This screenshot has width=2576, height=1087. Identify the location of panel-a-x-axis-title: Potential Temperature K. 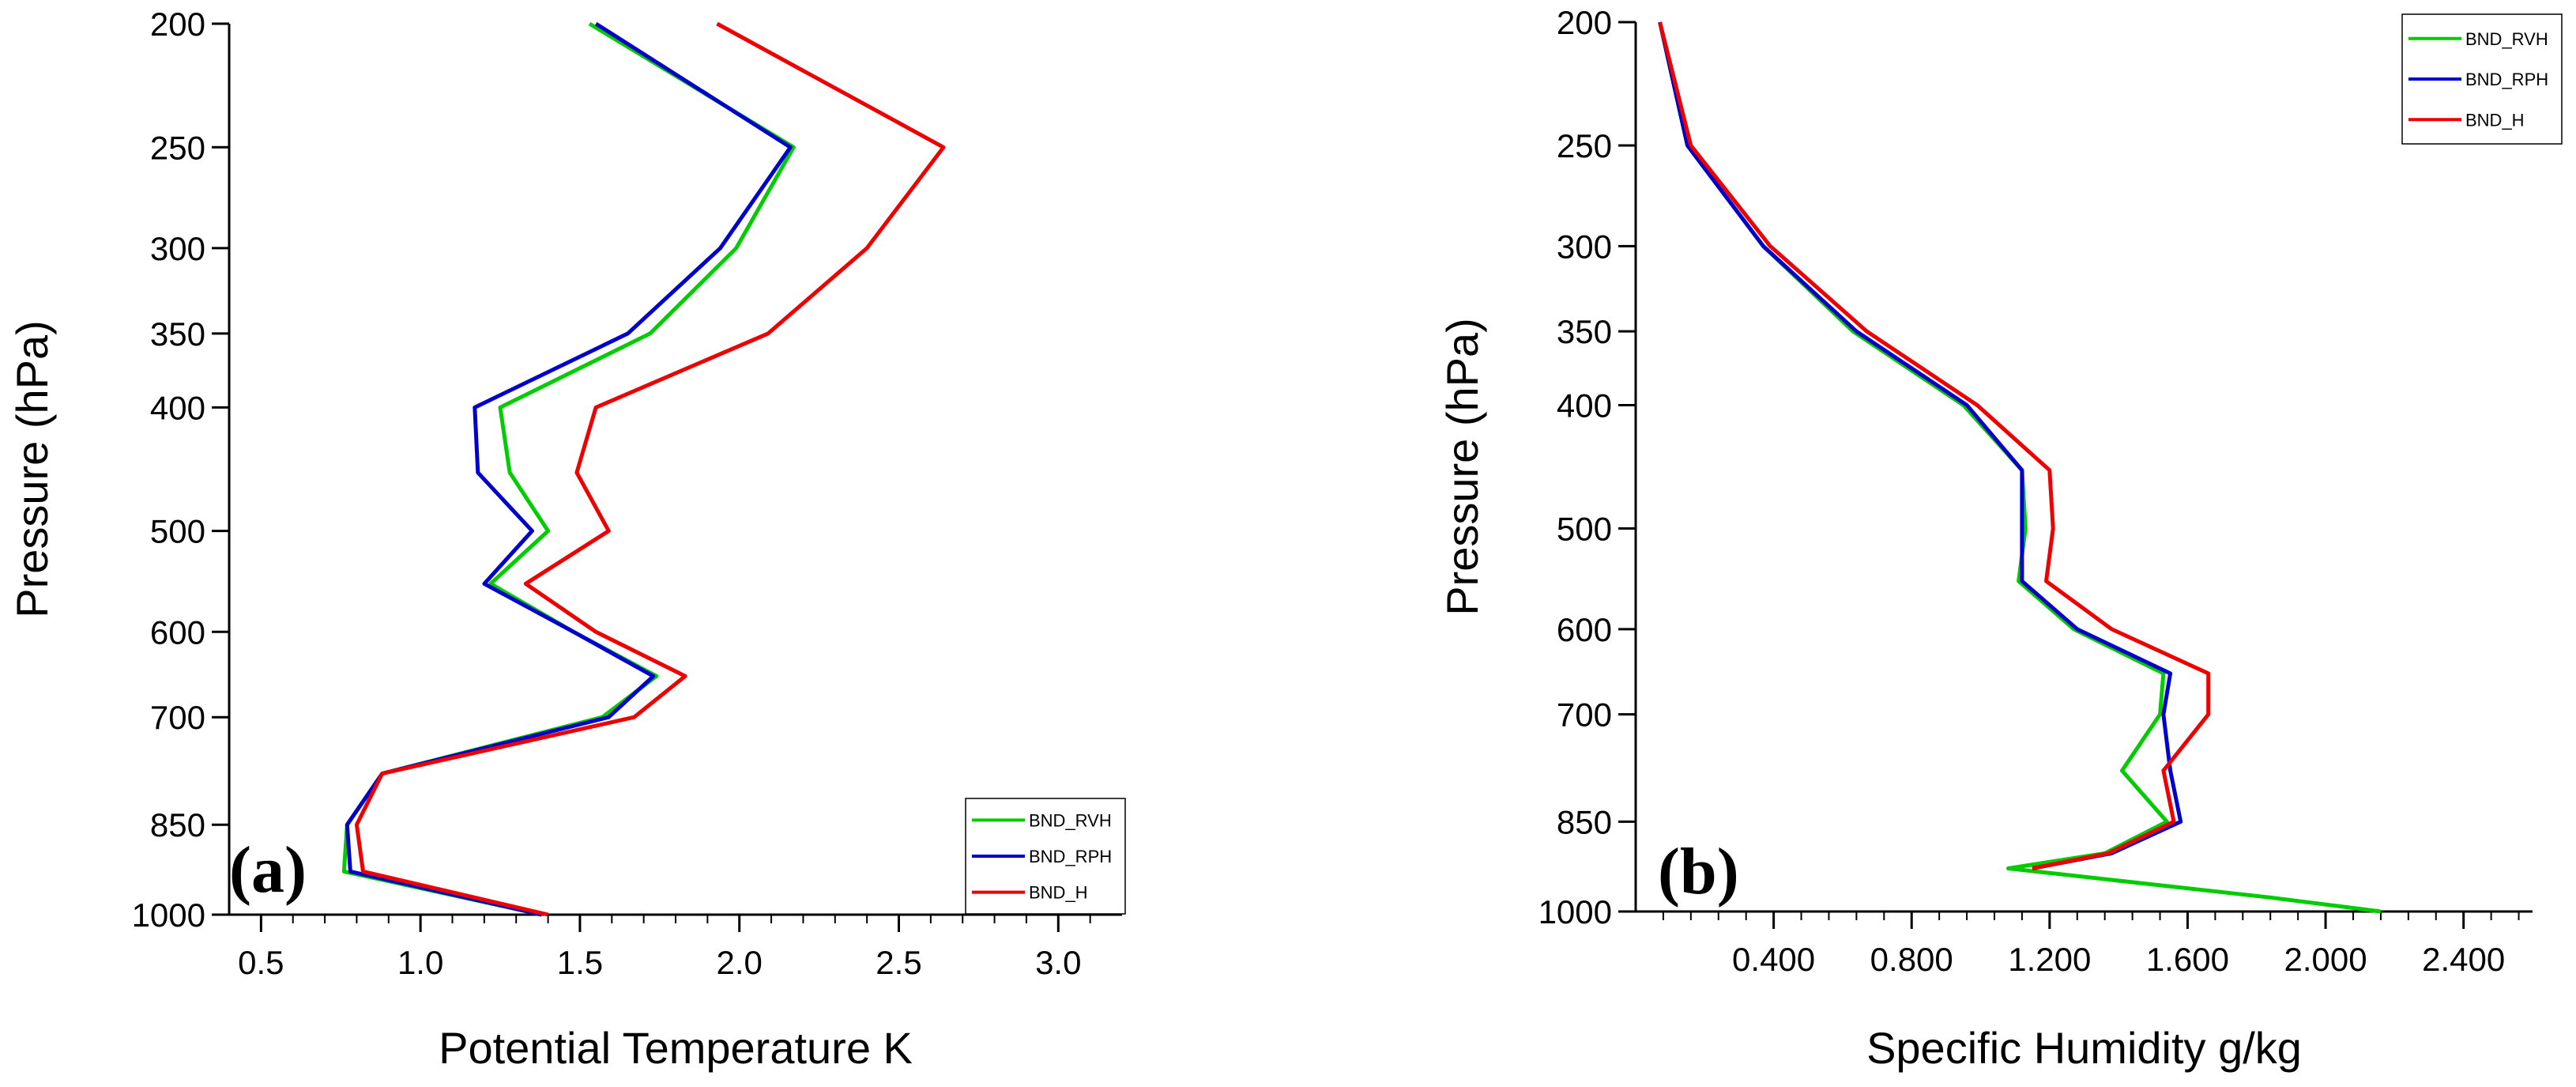
(676, 1048).